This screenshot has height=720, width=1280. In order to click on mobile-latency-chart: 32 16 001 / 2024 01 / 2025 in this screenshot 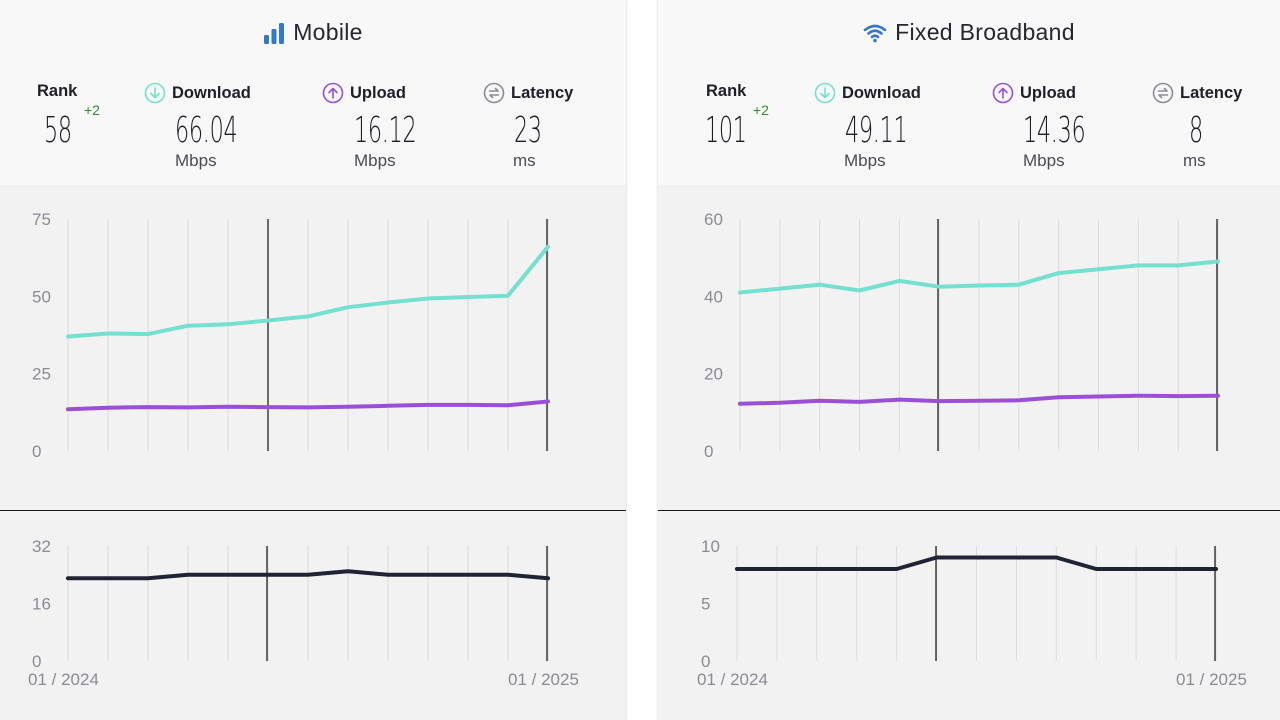, I will do `click(303, 613)`.